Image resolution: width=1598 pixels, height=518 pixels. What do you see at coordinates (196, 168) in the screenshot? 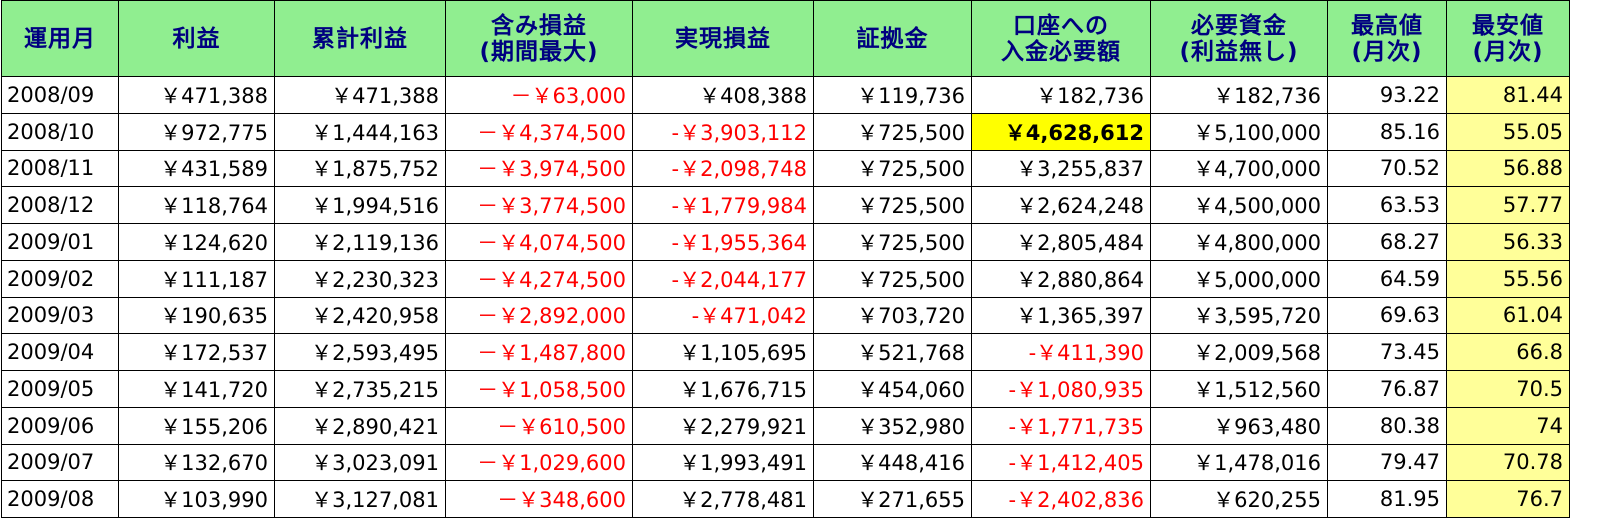
I see `cell-profit: ￥431,589` at bounding box center [196, 168].